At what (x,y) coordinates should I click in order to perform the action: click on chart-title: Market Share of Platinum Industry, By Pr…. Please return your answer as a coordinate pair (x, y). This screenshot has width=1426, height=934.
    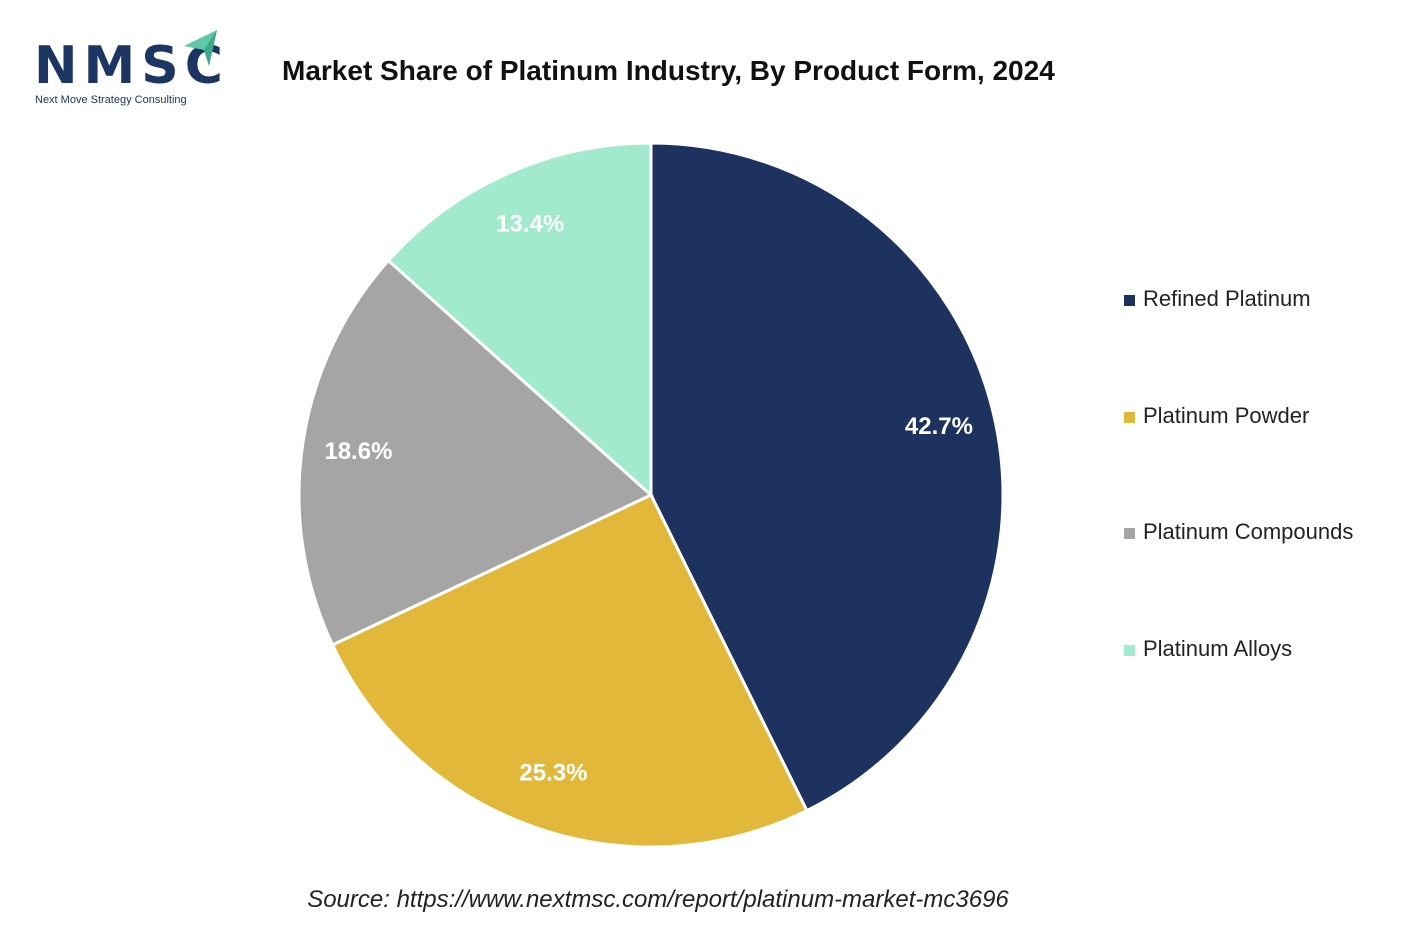
    Looking at the image, I should click on (668, 70).